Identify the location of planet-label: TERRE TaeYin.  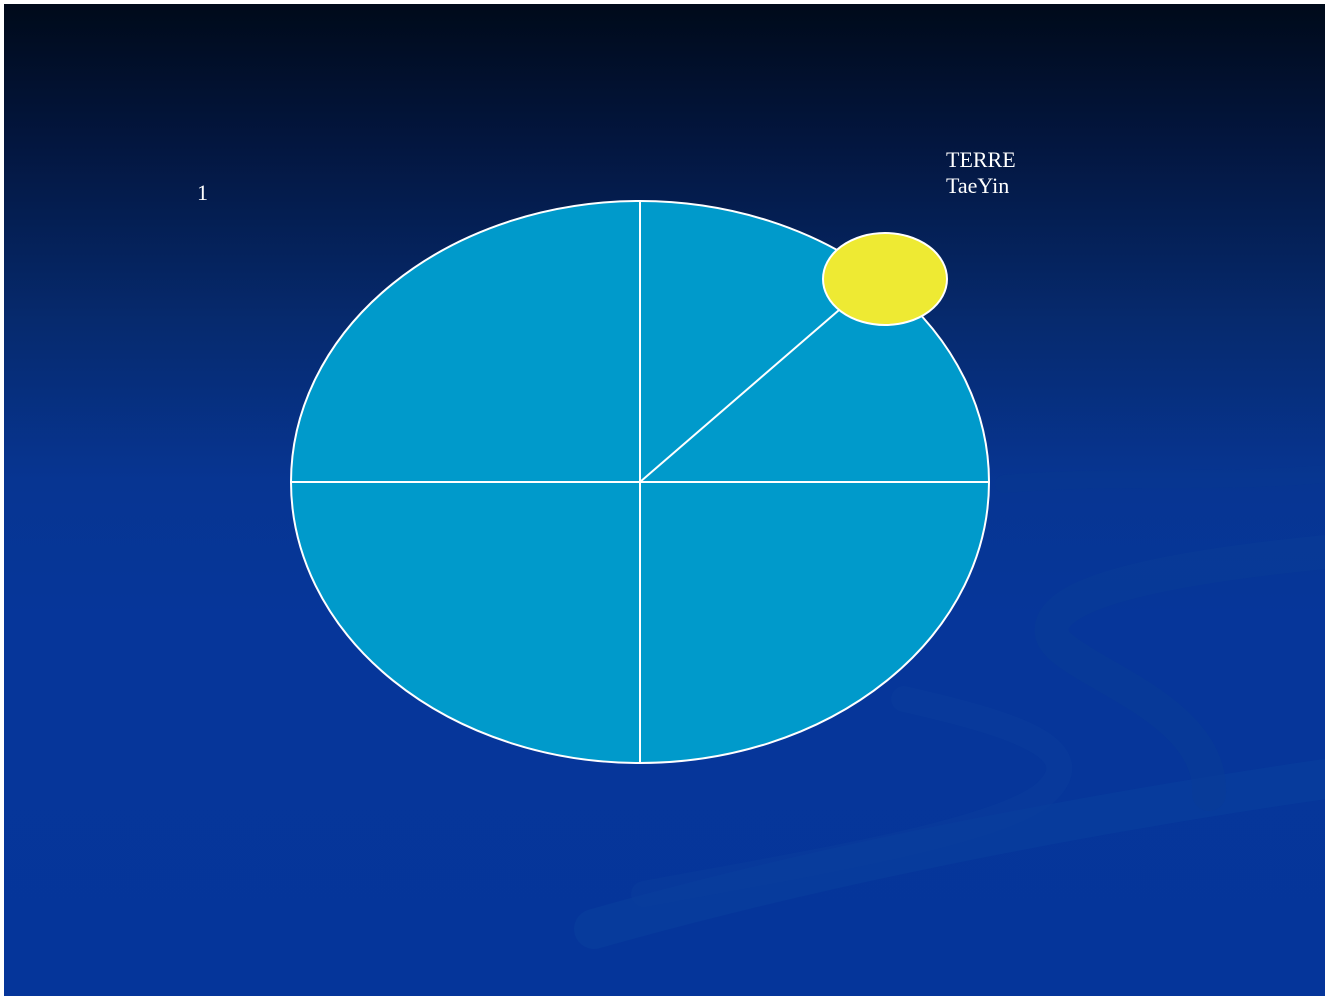
(981, 173).